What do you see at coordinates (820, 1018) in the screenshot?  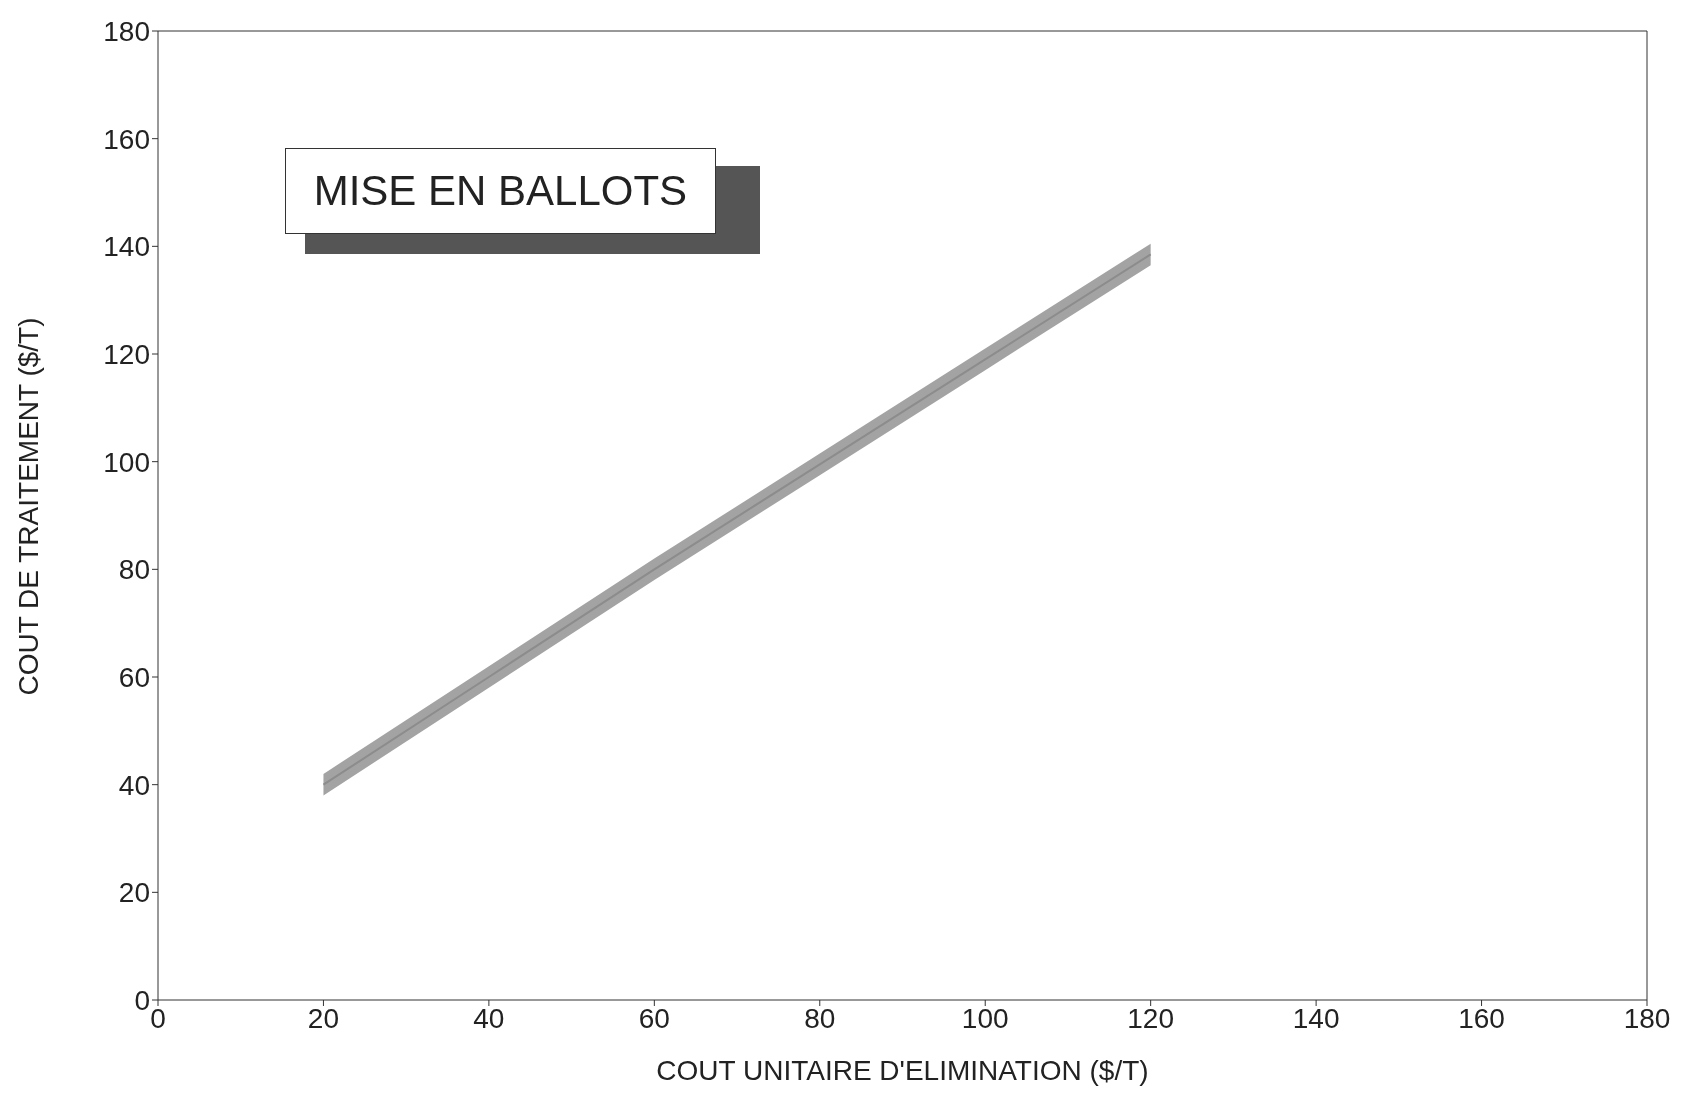 I see `x-tick-label: 80` at bounding box center [820, 1018].